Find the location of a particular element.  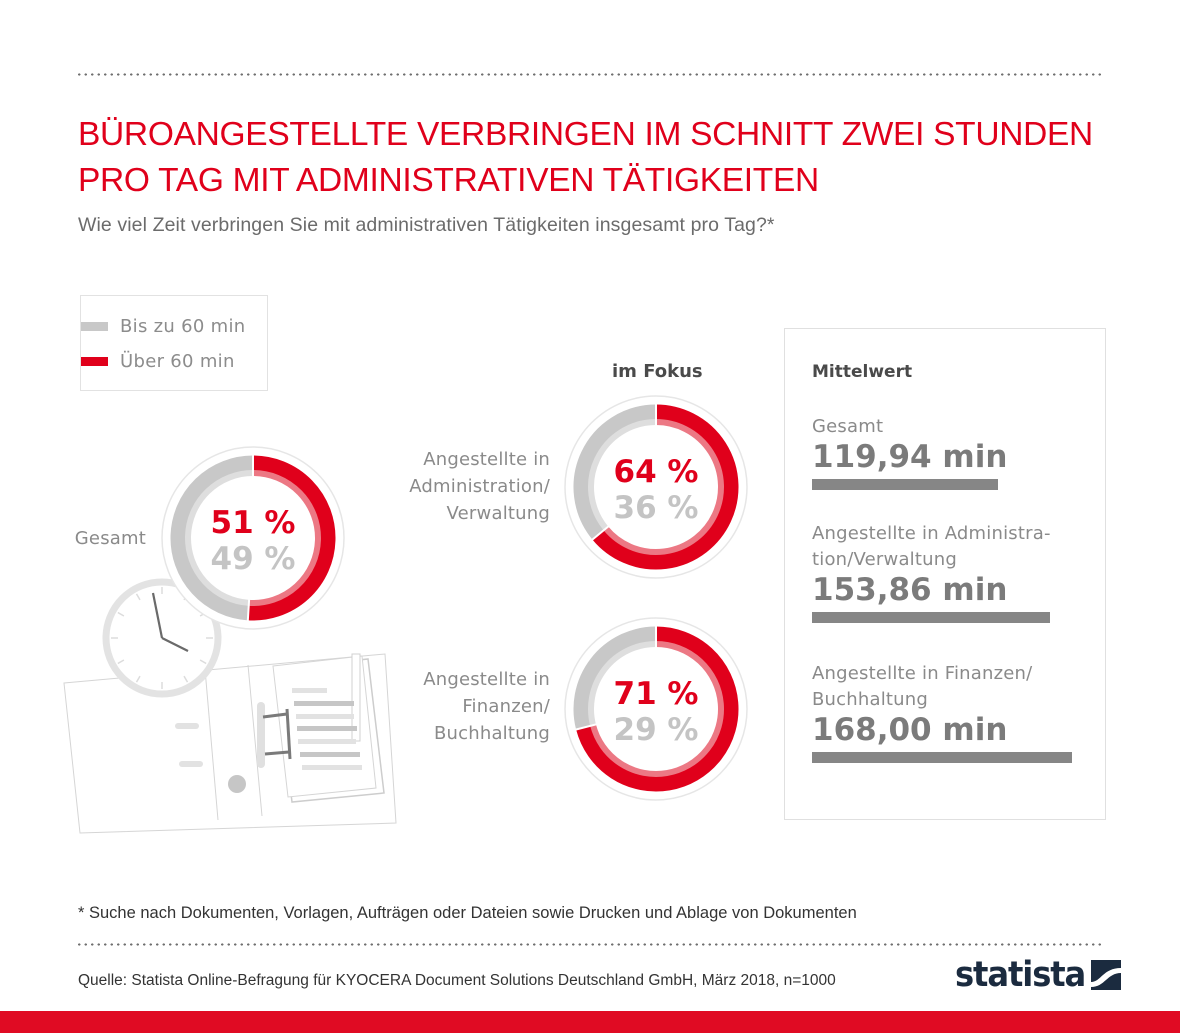

donut-label-finanzen: Angestellte in Finanzen/ Buchhaltung is located at coordinates (455, 706).